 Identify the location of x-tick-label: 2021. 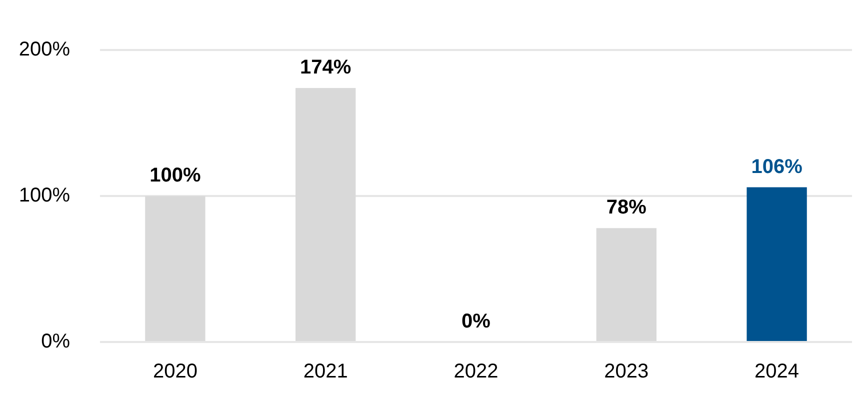
(325, 371).